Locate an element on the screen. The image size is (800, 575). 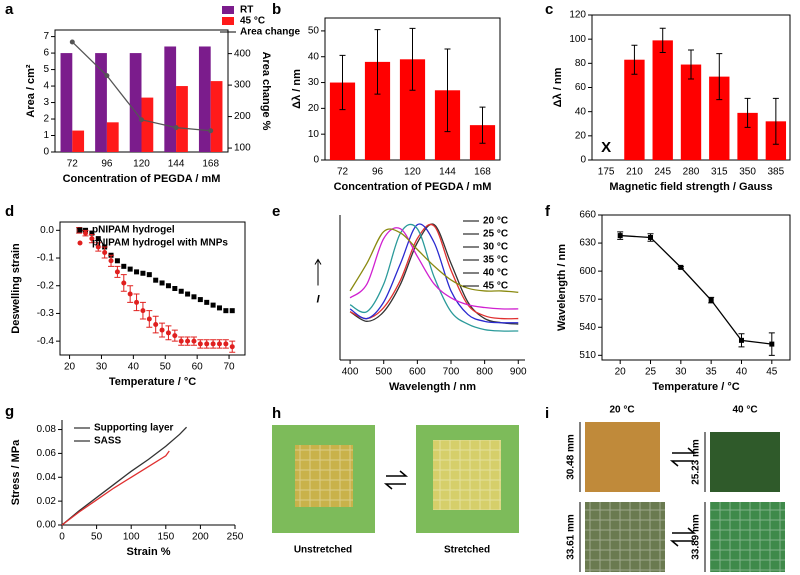
y-axis-label: I is located at coordinates (318, 299).